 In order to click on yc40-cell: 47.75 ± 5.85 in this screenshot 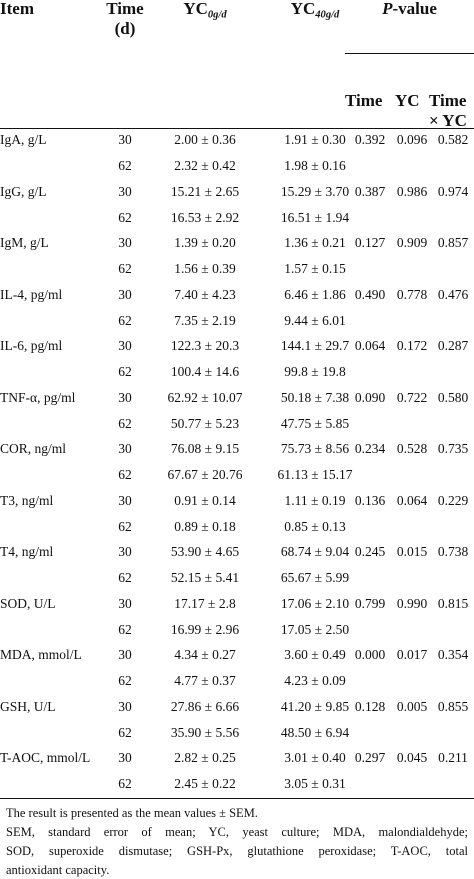, I will do `click(315, 423)`.